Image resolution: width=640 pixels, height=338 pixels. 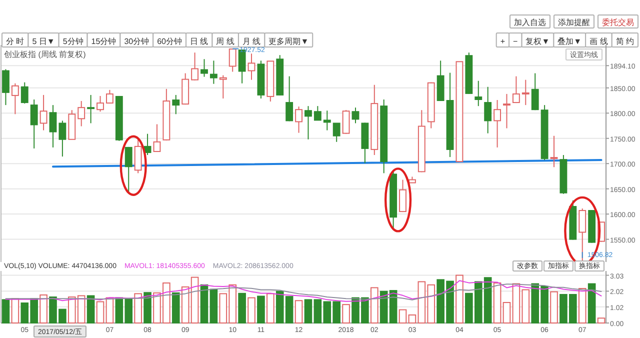 I want to click on annotation: 复权▼, so click(x=538, y=41).